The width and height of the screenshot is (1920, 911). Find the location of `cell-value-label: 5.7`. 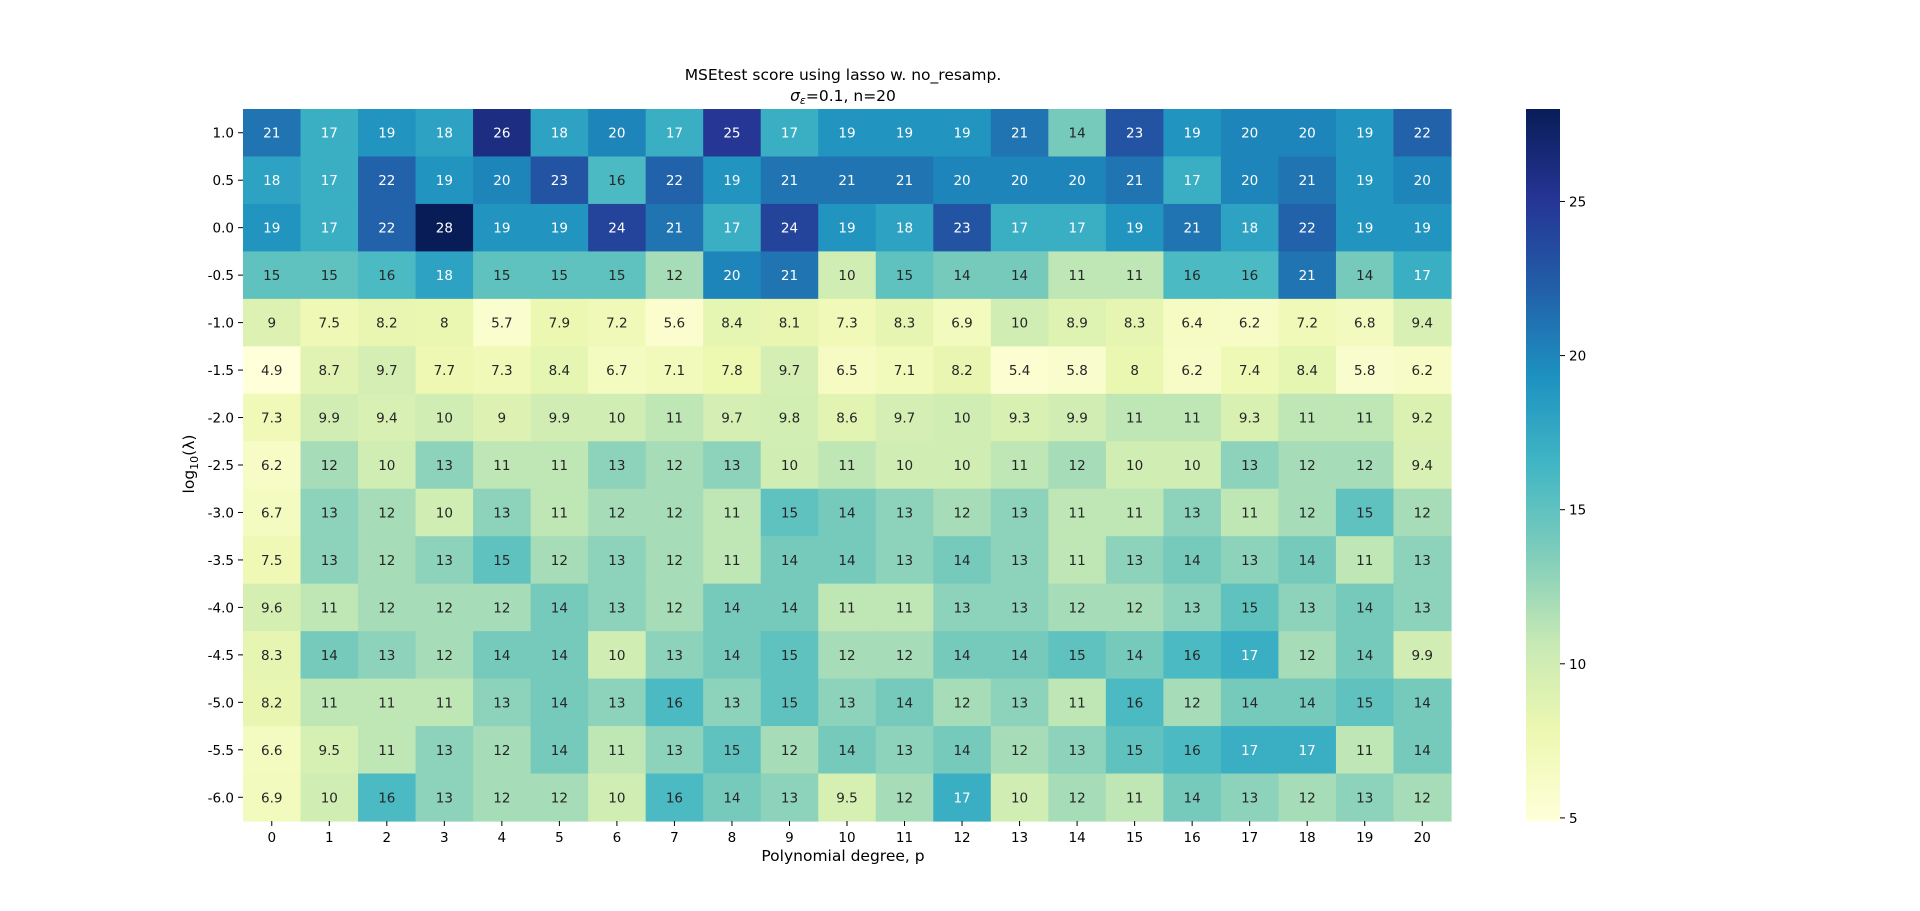

cell-value-label: 5.7 is located at coordinates (501, 324).